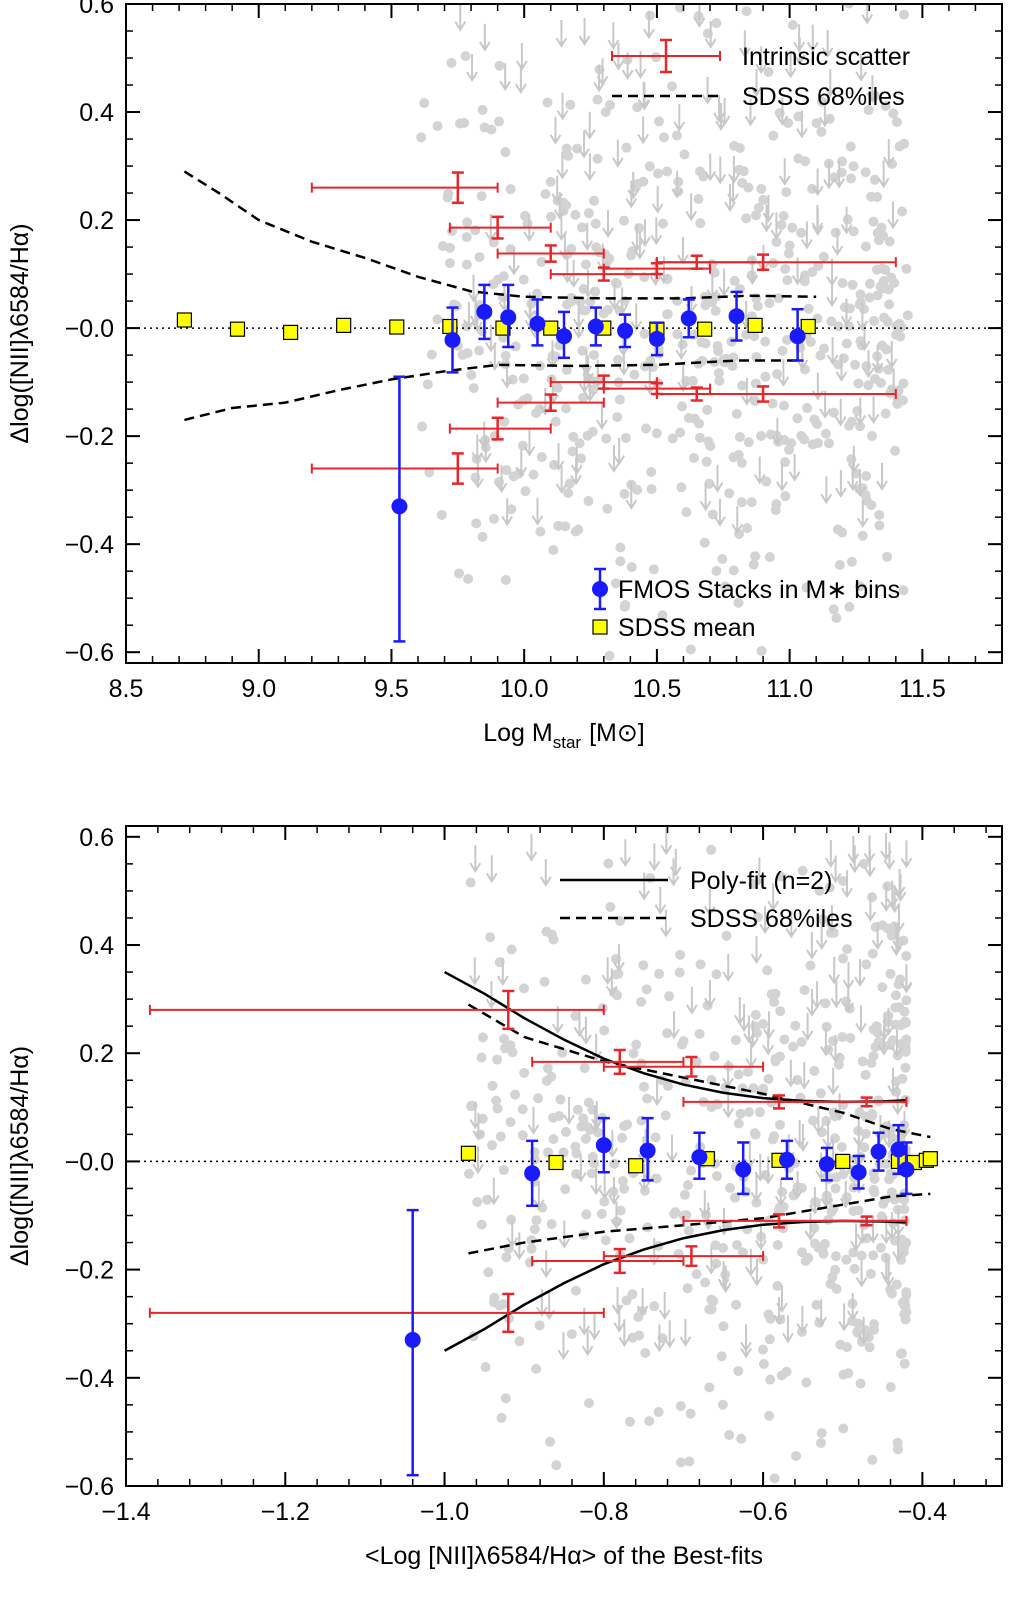  What do you see at coordinates (500, 235) in the screenshot?
I see `sdss-68-upper-curve` at bounding box center [500, 235].